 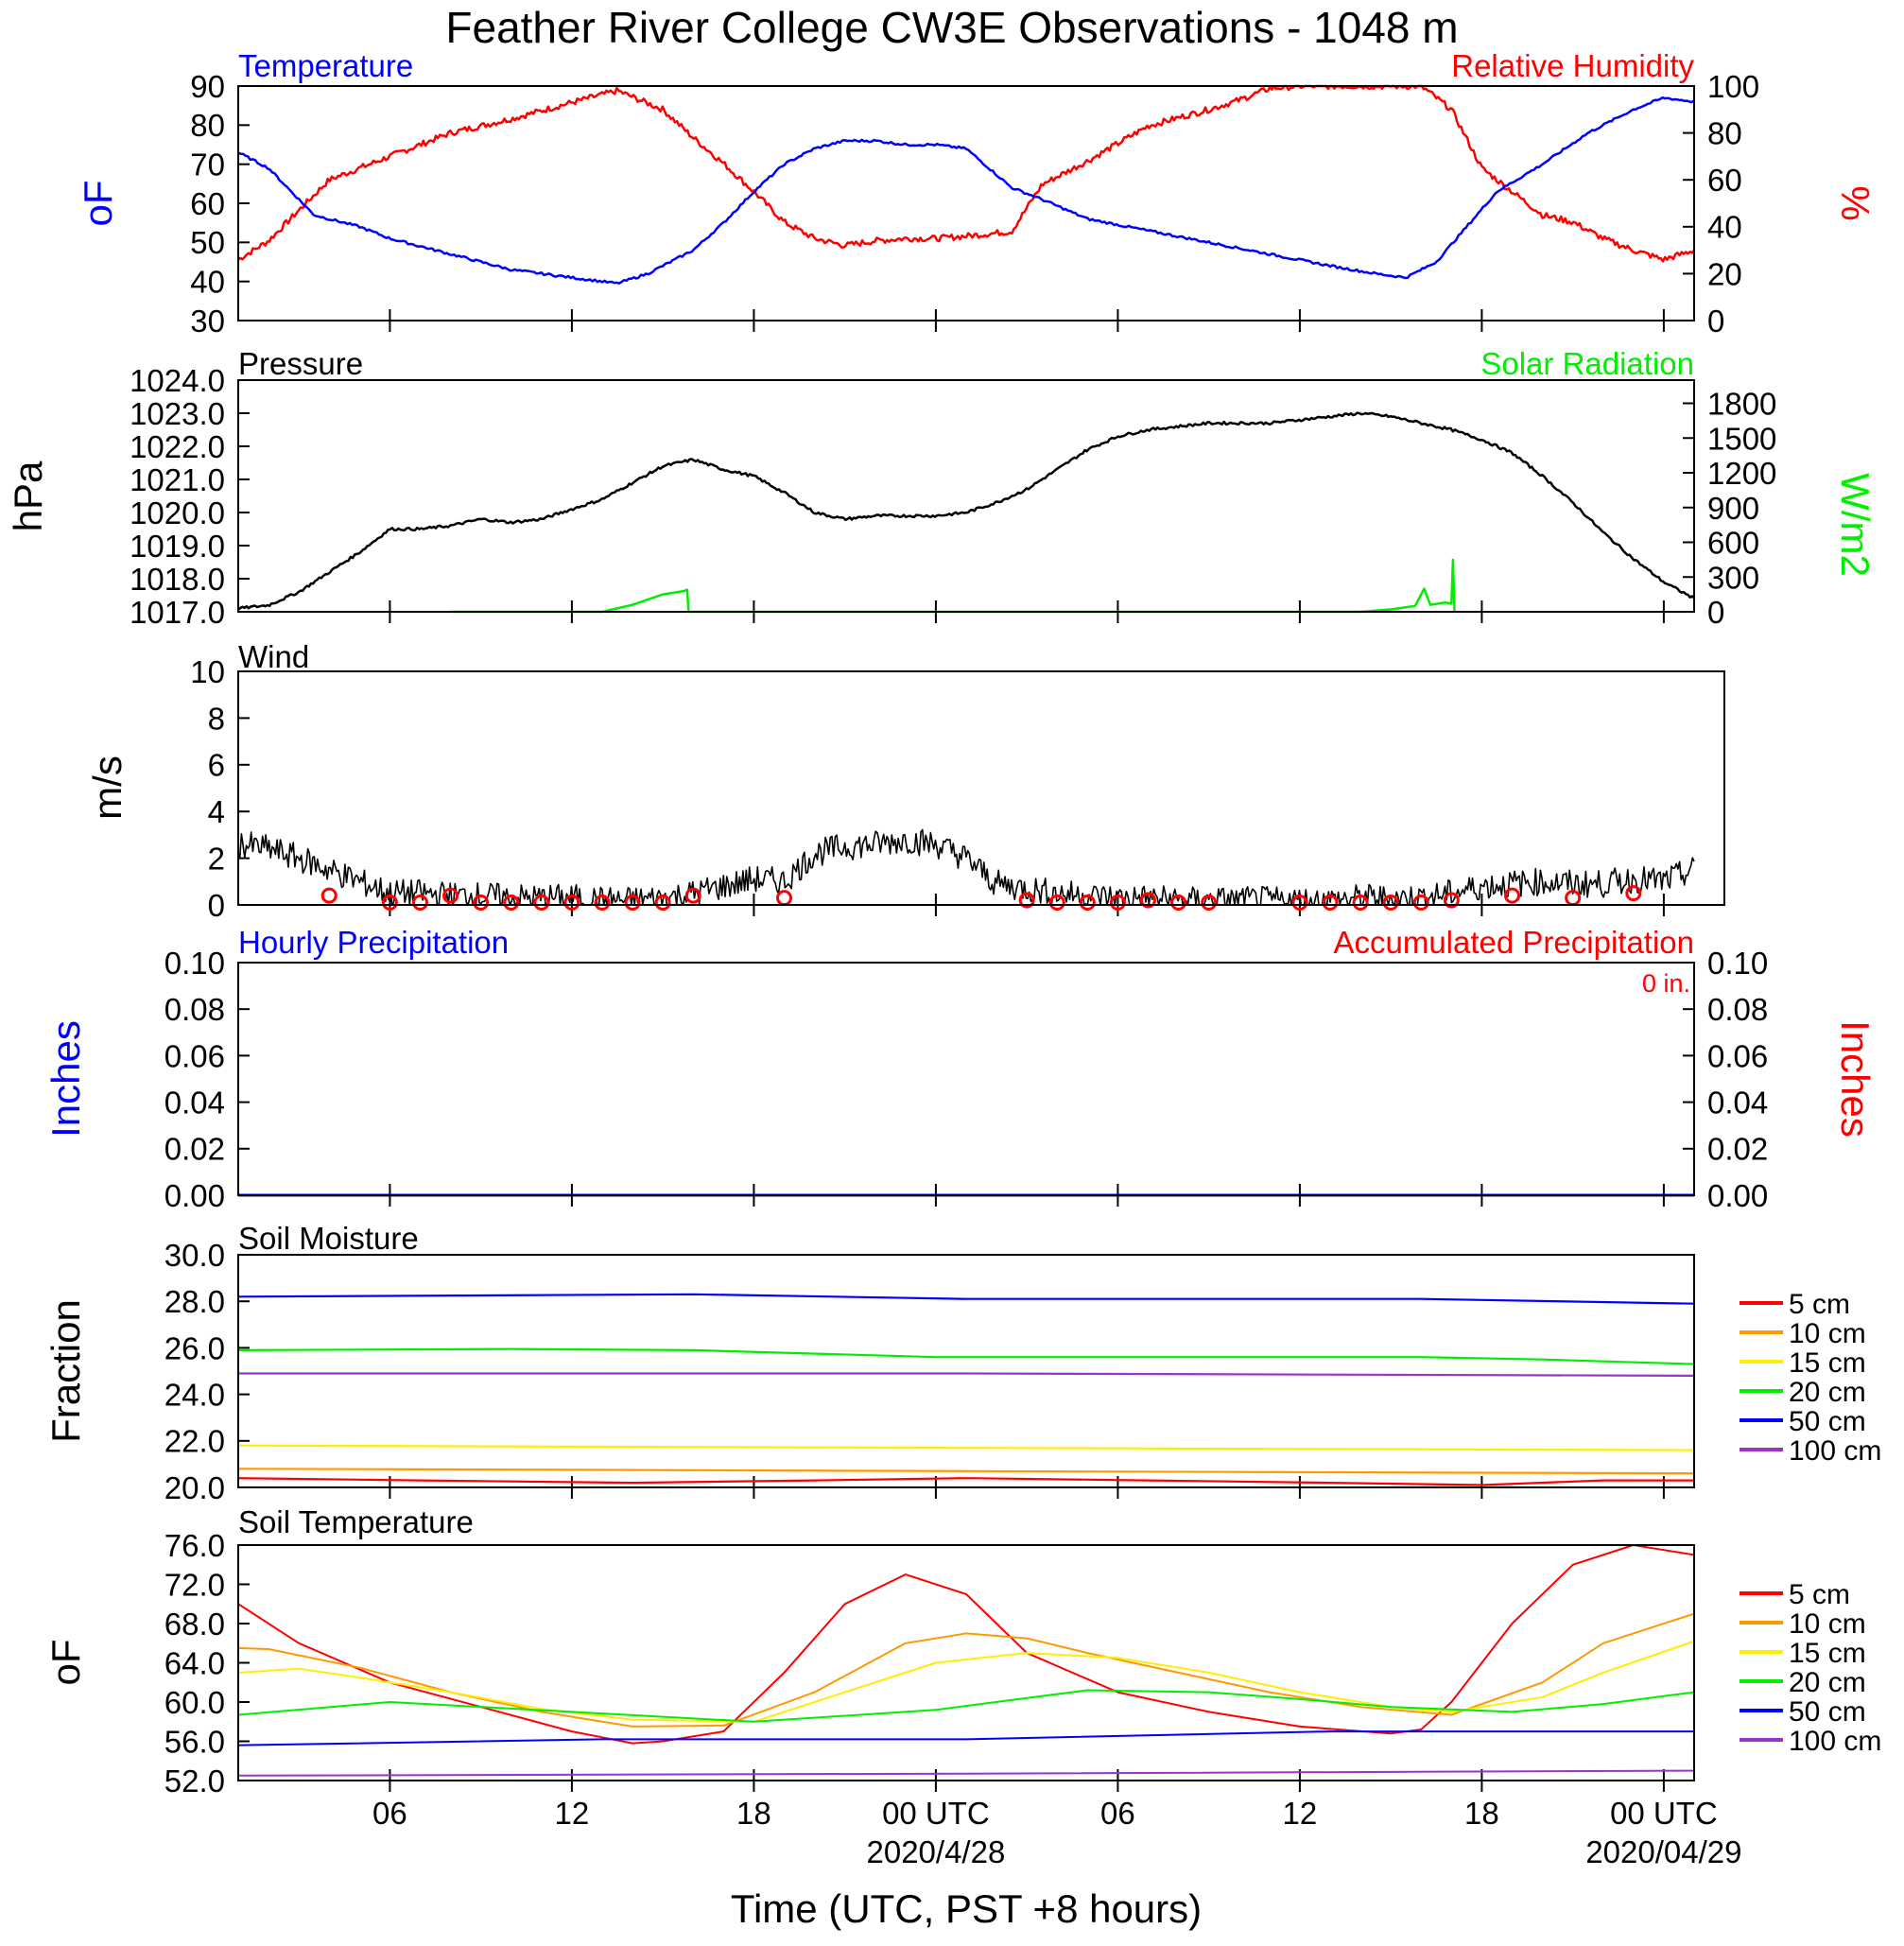 What do you see at coordinates (194, 1585) in the screenshot?
I see `tick-label: 72.0` at bounding box center [194, 1585].